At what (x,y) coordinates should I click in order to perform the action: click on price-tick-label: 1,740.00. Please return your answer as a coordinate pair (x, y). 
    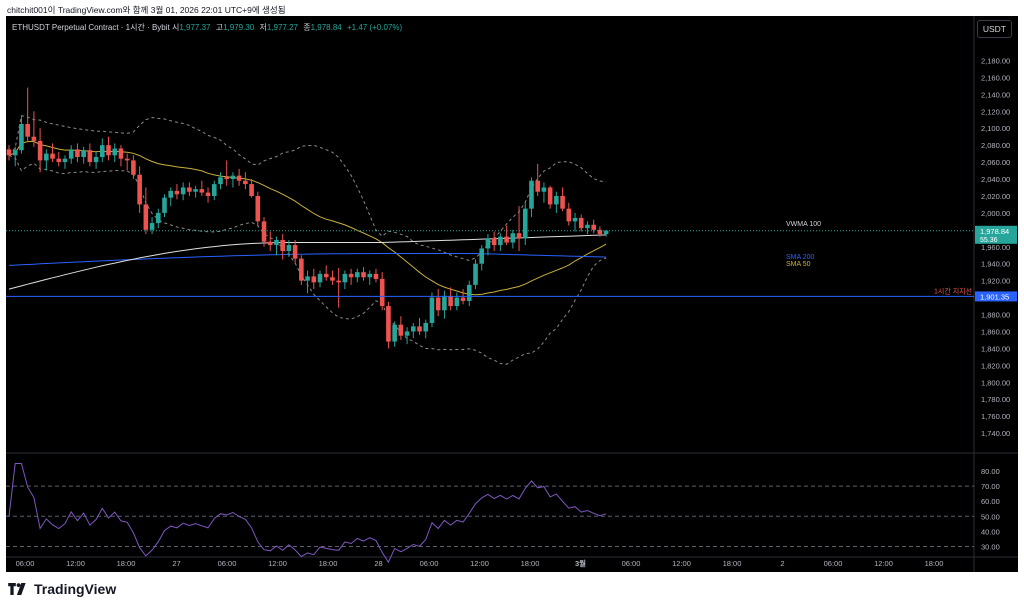
    Looking at the image, I should click on (995, 433).